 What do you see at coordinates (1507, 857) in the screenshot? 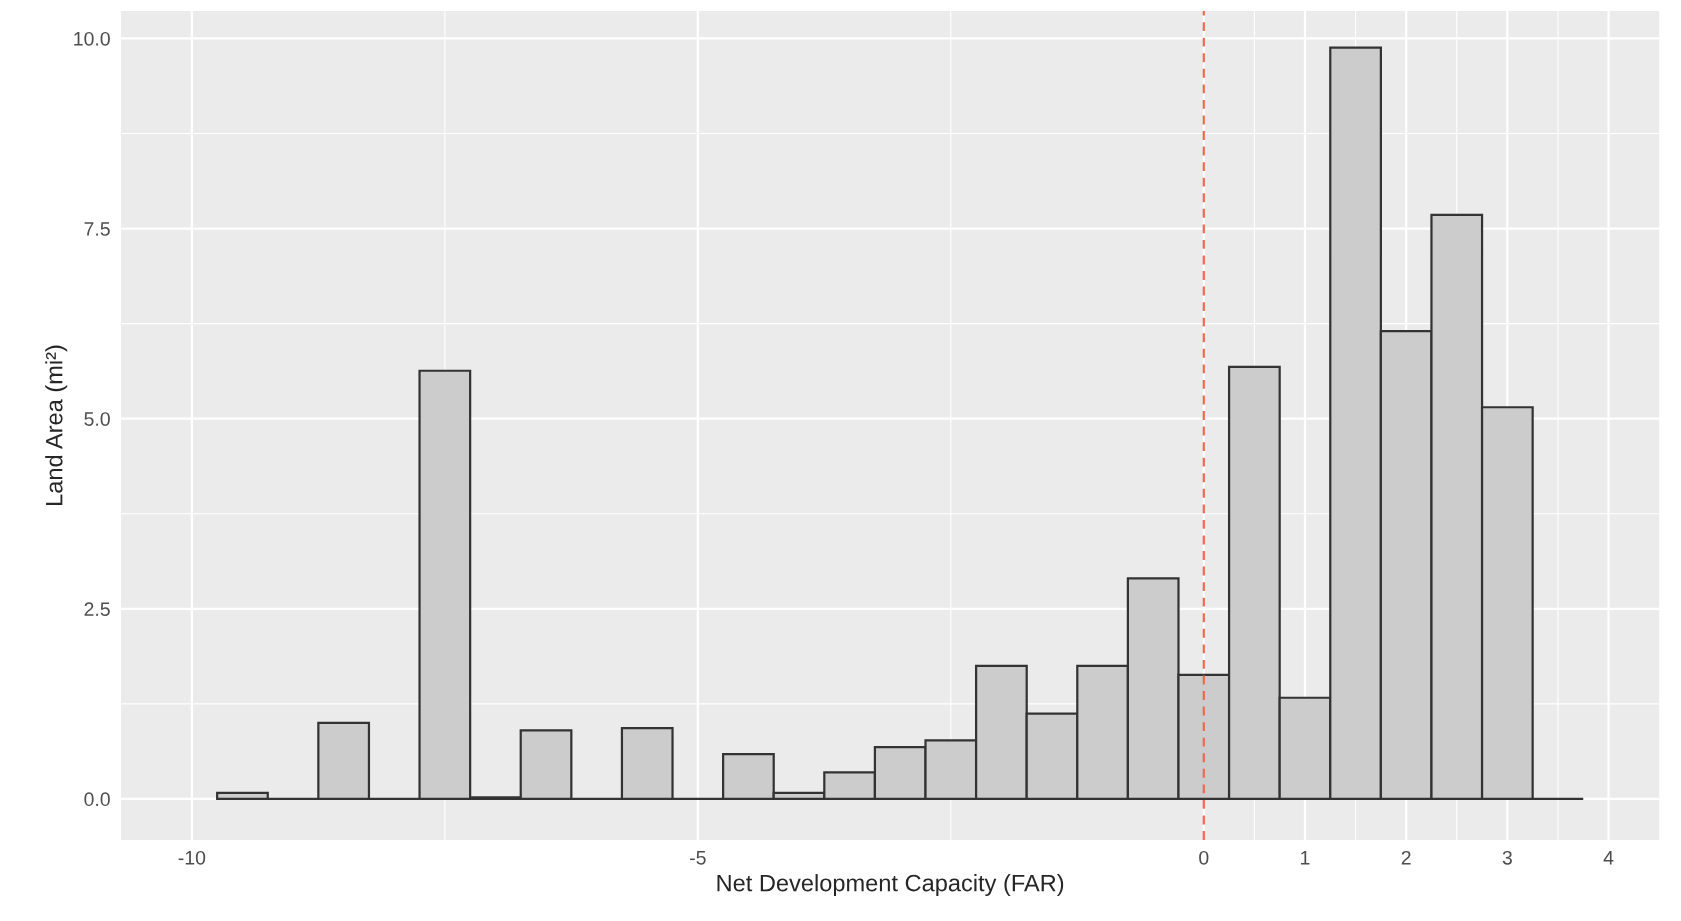
I see `x-tick-label: 3` at bounding box center [1507, 857].